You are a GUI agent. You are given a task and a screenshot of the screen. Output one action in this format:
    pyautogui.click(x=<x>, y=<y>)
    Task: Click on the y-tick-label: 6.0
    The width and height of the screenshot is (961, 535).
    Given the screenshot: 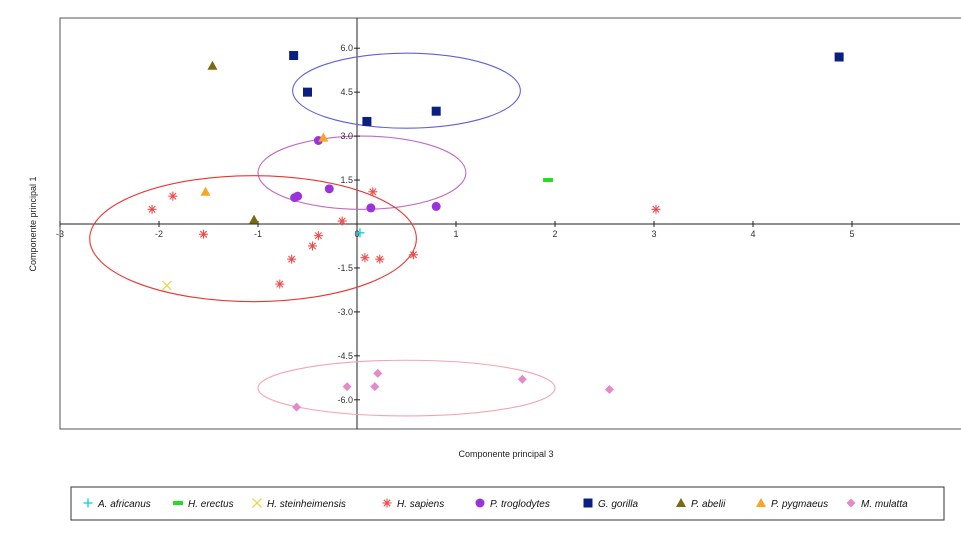 What is the action you would take?
    pyautogui.click(x=346, y=48)
    